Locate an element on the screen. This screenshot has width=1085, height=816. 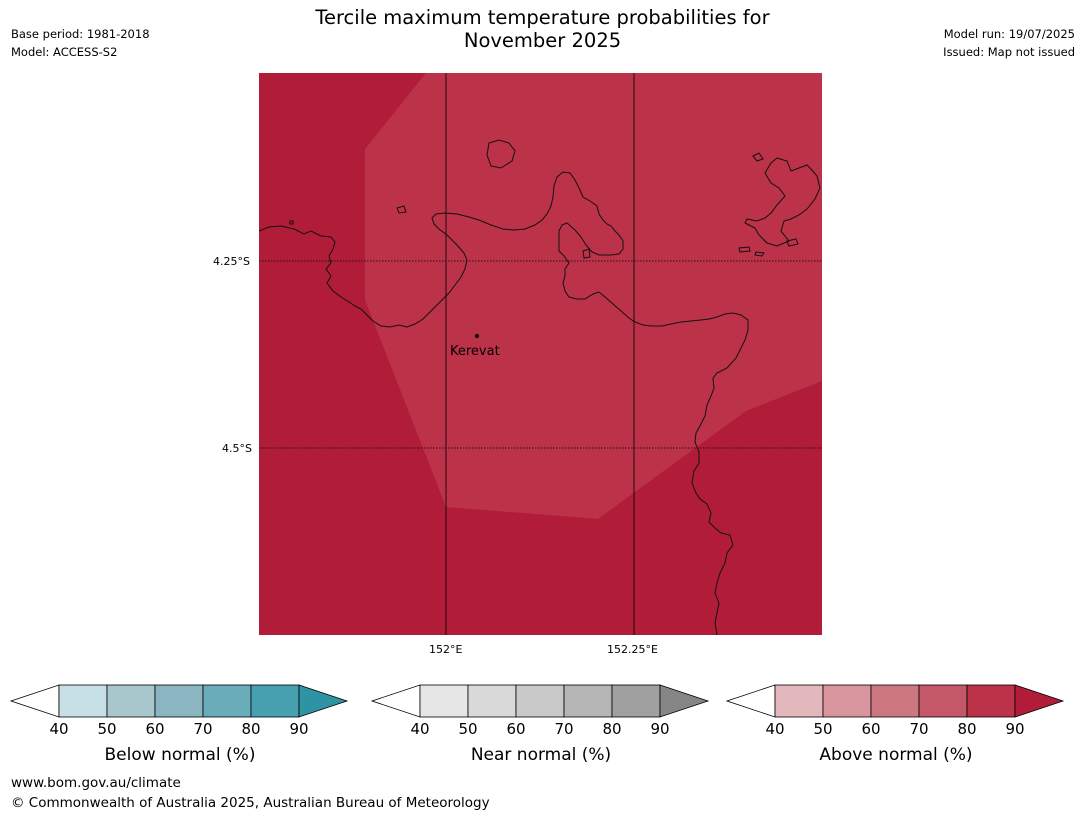
above-tick-90: 90 is located at coordinates (1015, 729).